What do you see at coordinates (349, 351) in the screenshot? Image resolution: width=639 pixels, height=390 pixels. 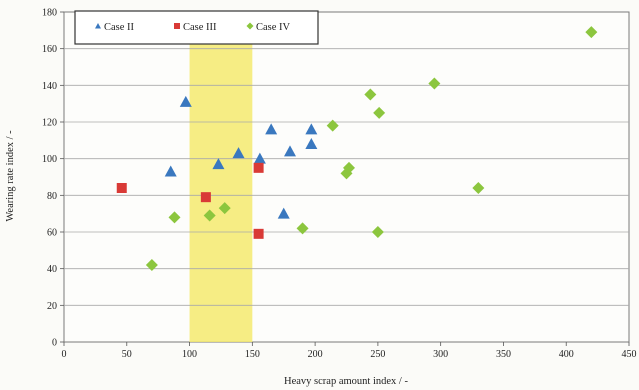 I see `x-tick-labels: 0 50 100 150 200 250 300 350 400 450` at bounding box center [349, 351].